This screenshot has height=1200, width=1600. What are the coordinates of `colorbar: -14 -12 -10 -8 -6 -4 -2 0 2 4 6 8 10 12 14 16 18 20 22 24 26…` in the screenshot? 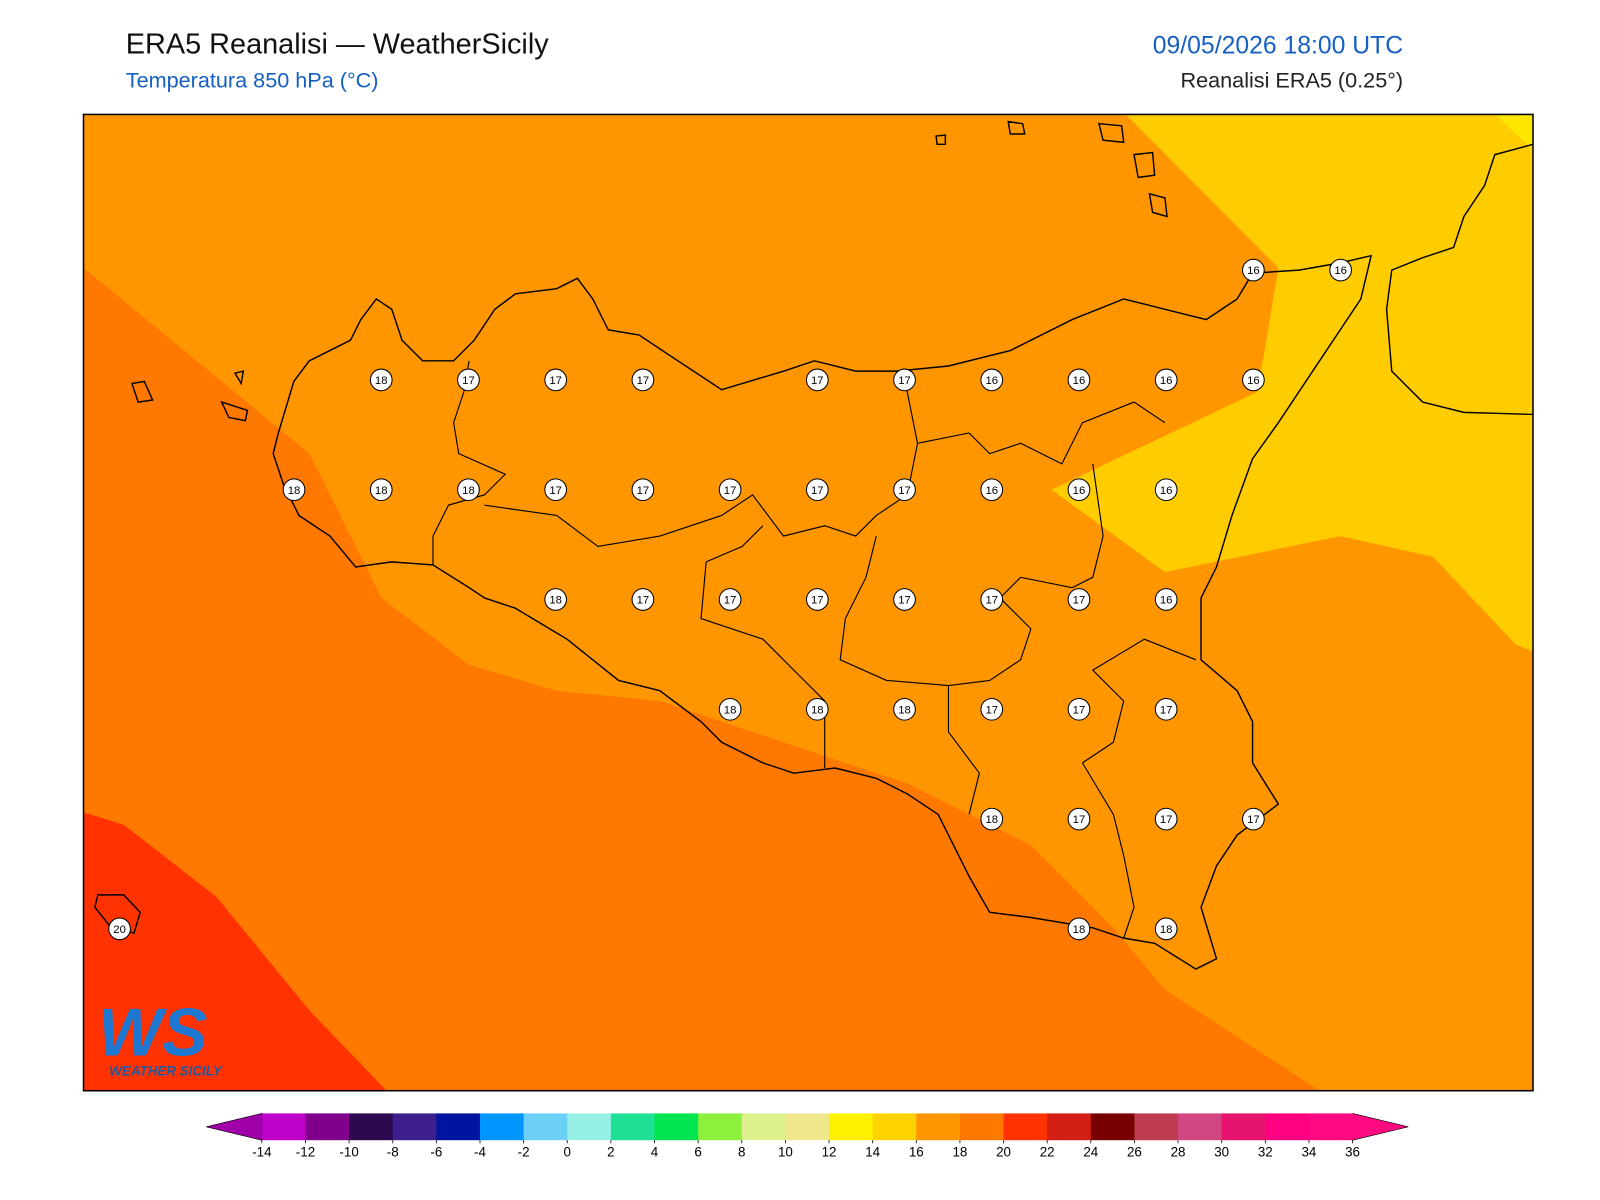 It's located at (807, 1136).